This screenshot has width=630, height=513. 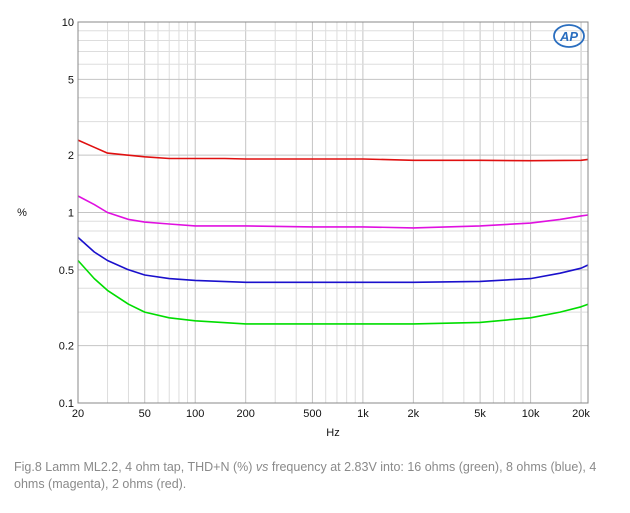 I want to click on x-tick-labels: 20 50 100 200 500 1k 2k 5k 10k 20k, so click(x=331, y=414).